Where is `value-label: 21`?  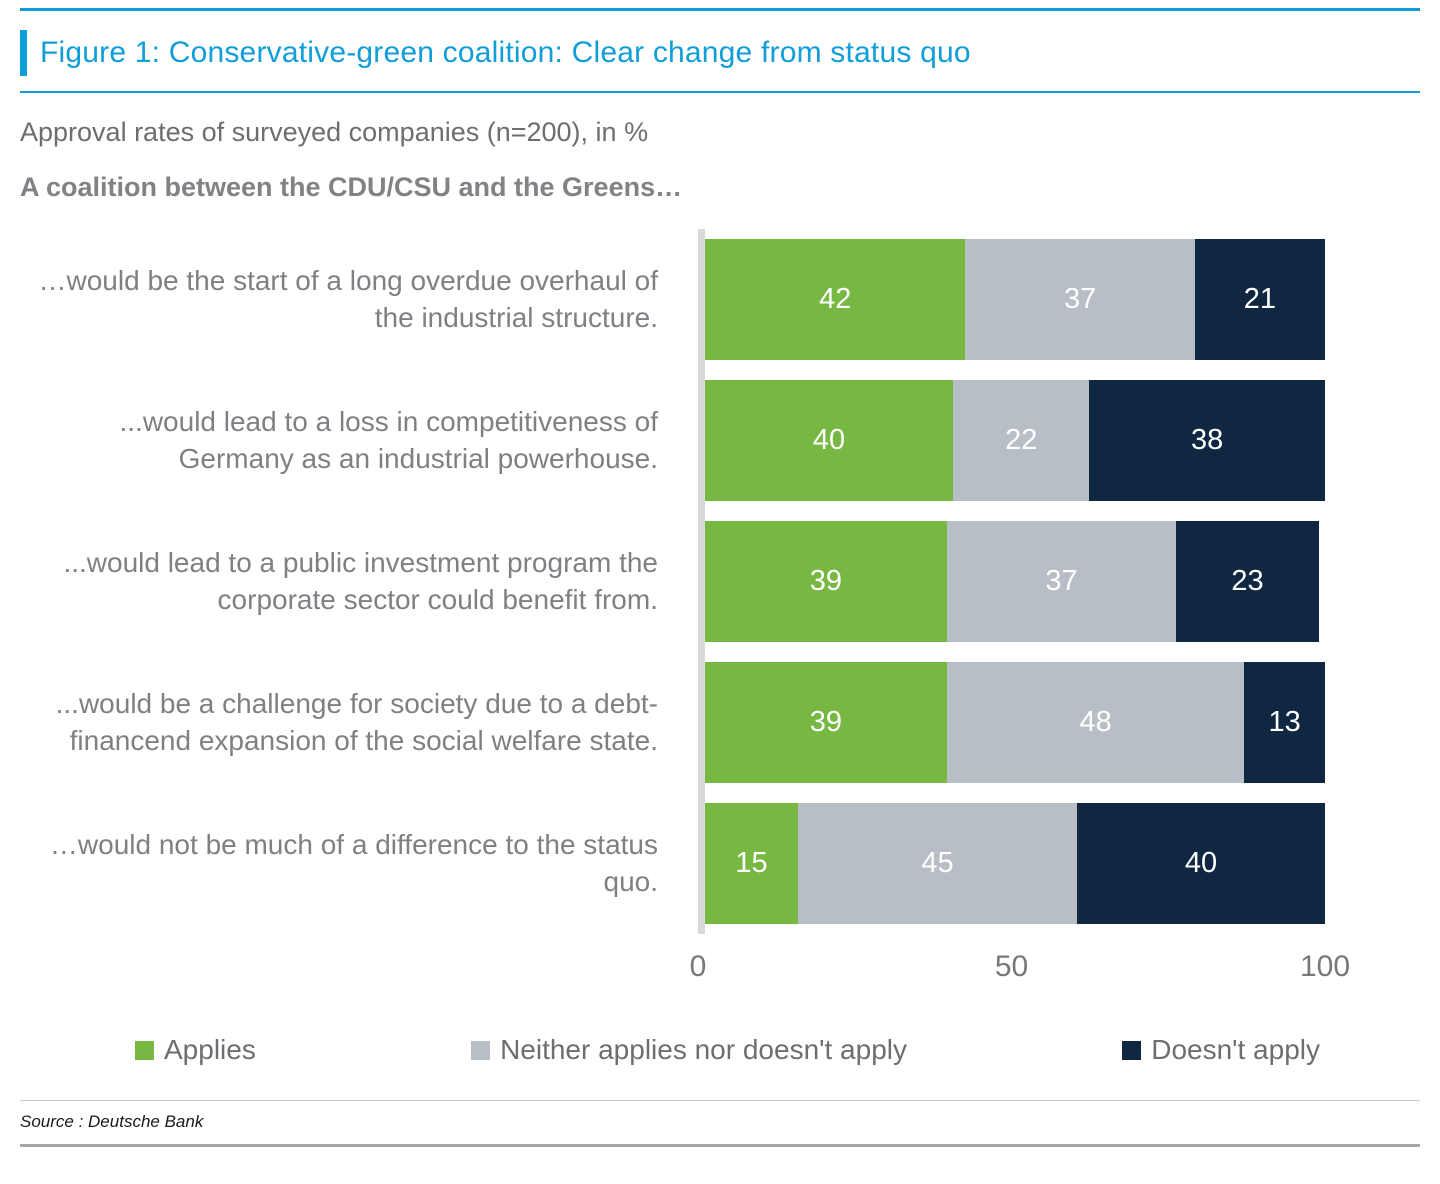 value-label: 21 is located at coordinates (1259, 299).